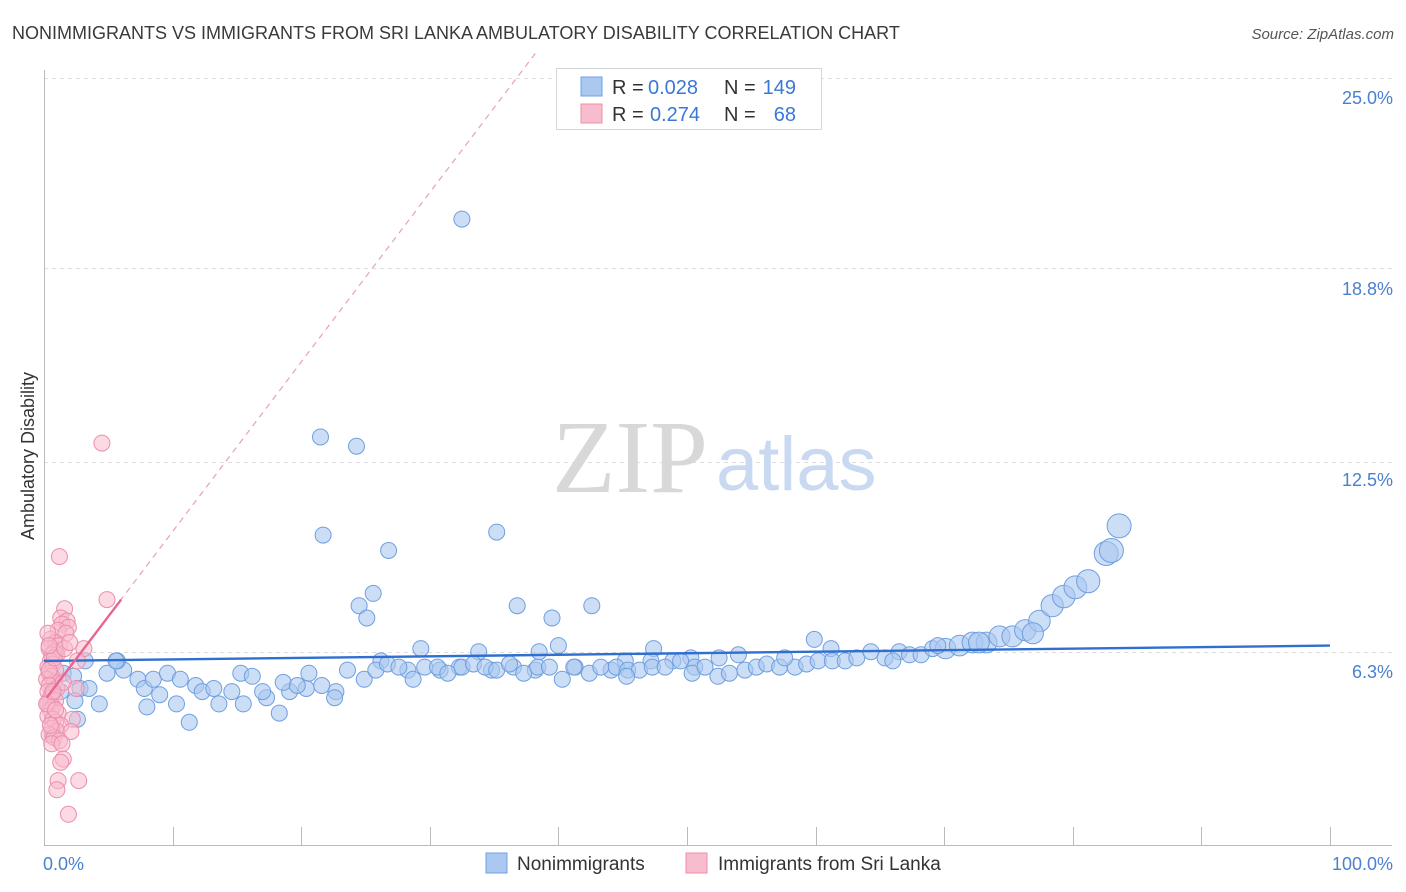 This screenshot has height=892, width=1406. What do you see at coordinates (696, 863) in the screenshot?
I see `series-legend-swatch-immigrants` at bounding box center [696, 863].